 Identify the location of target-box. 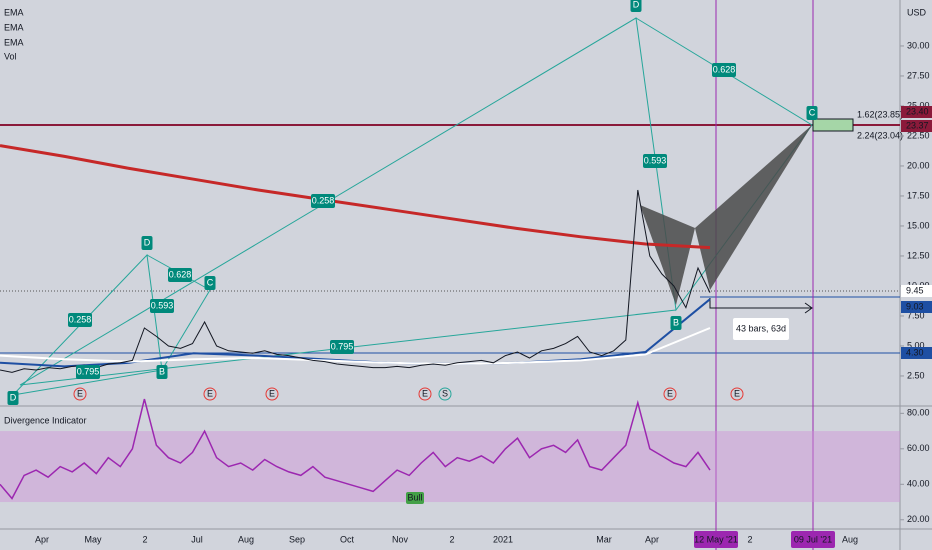
(833, 125).